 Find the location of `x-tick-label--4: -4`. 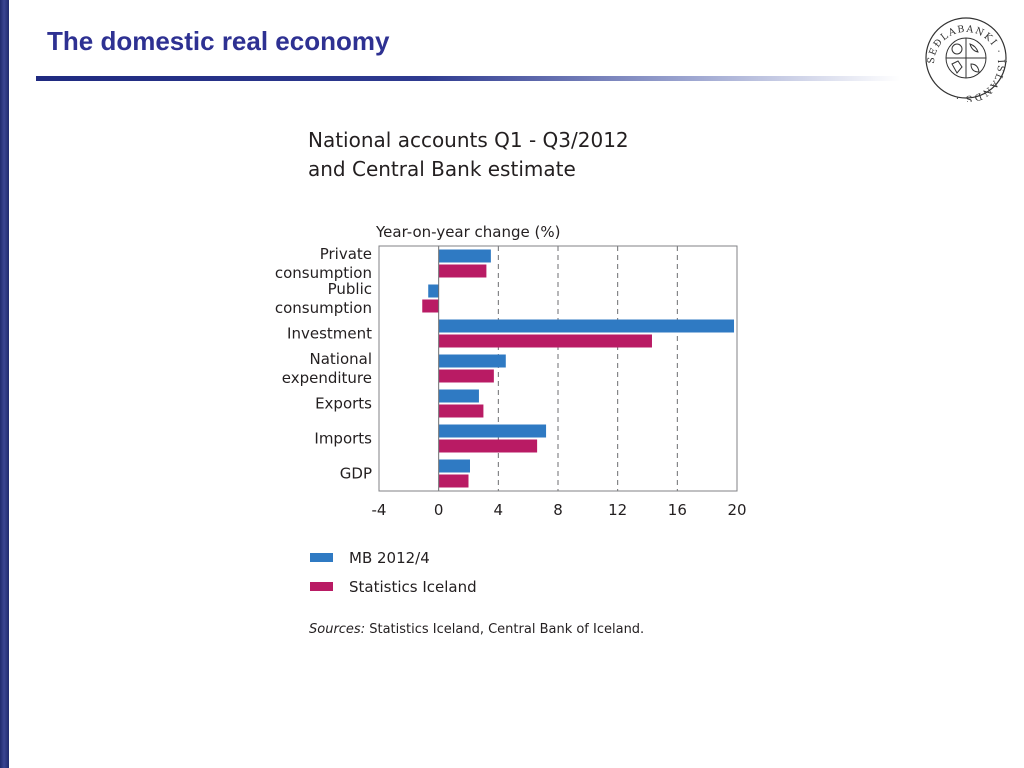

x-tick-label--4: -4 is located at coordinates (379, 510).